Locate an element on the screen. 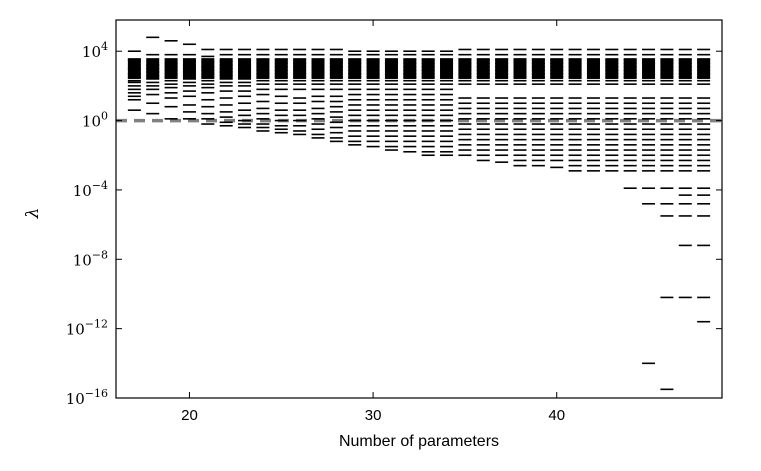  y-tick-label: 10⁻⁴ is located at coordinates (90, 189).